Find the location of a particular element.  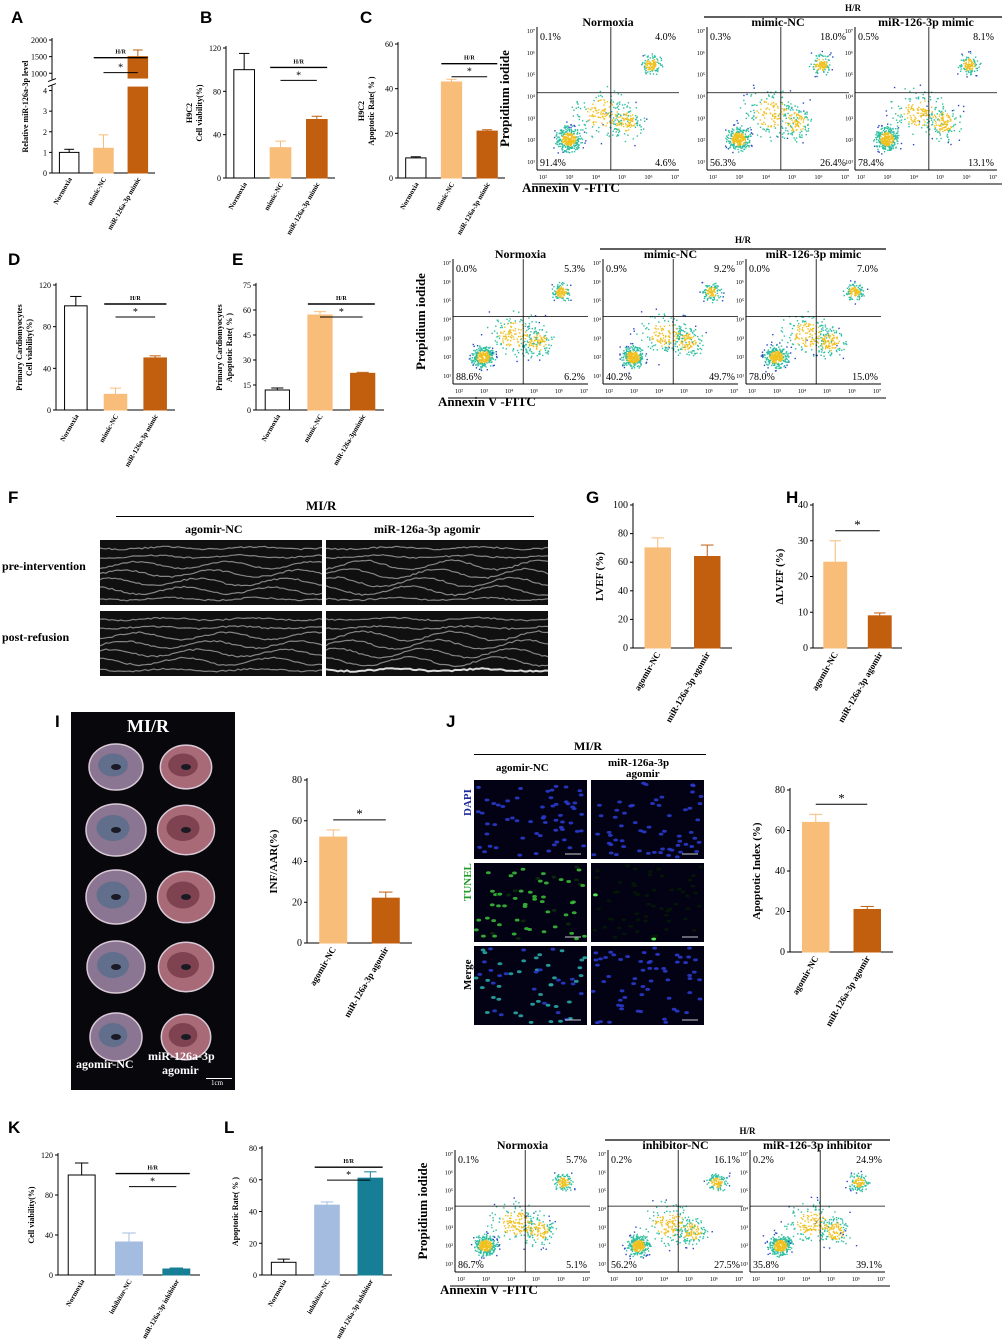

y-tick-label-A: 1000 is located at coordinates (39, 73).